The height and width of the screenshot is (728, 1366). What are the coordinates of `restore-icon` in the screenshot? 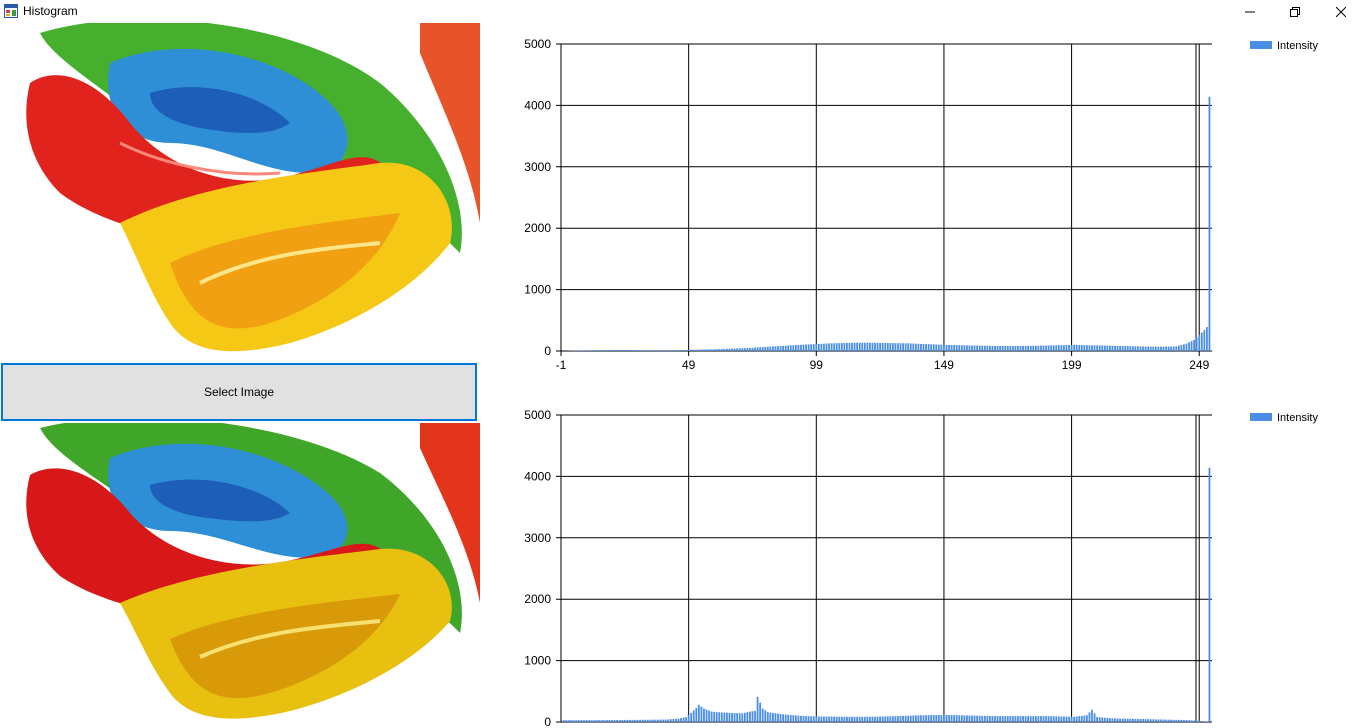 It's located at (1295, 11).